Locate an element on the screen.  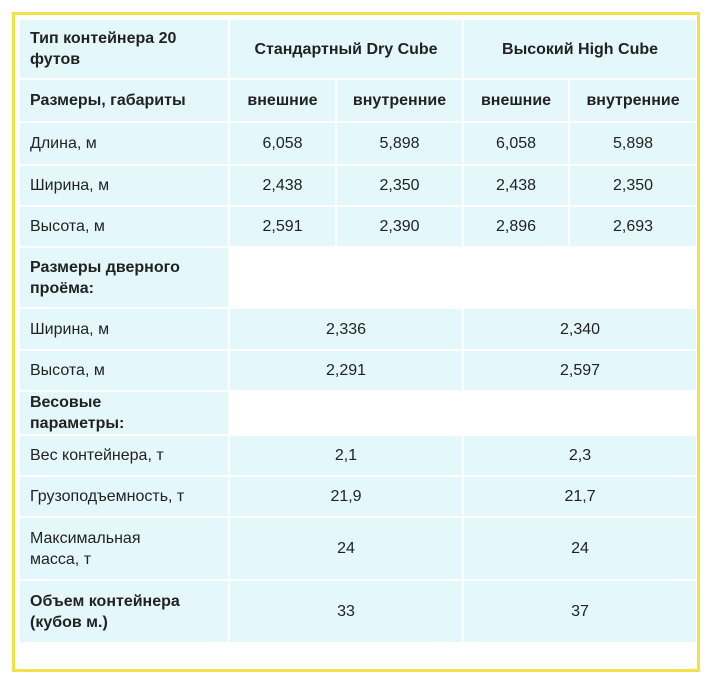
cell-text: Высокий High Cube is located at coordinates (580, 49).